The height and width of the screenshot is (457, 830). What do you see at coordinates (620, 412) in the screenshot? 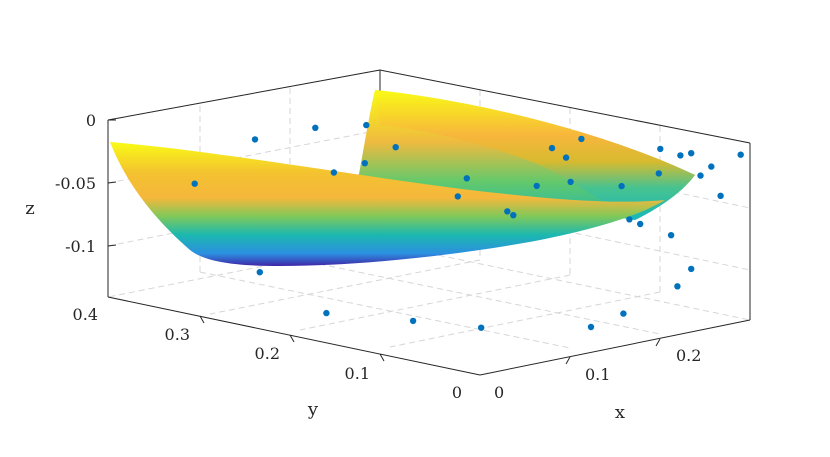
I see `x-axis-label: x` at bounding box center [620, 412].